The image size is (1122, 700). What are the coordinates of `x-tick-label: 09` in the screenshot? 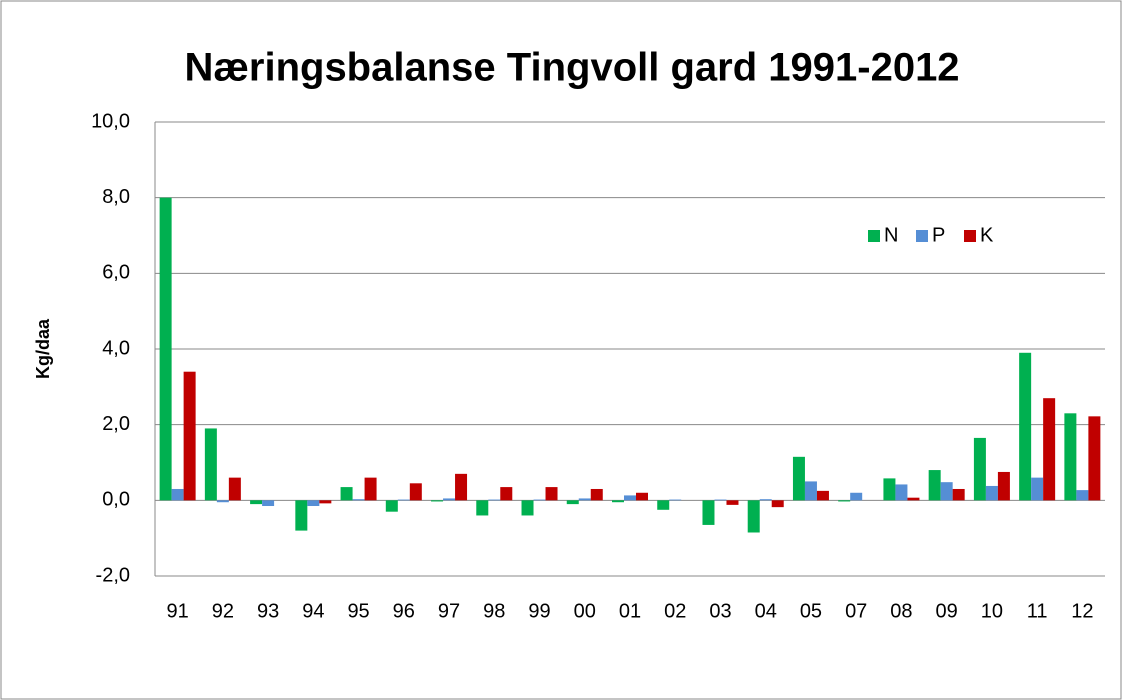 It's located at (947, 611).